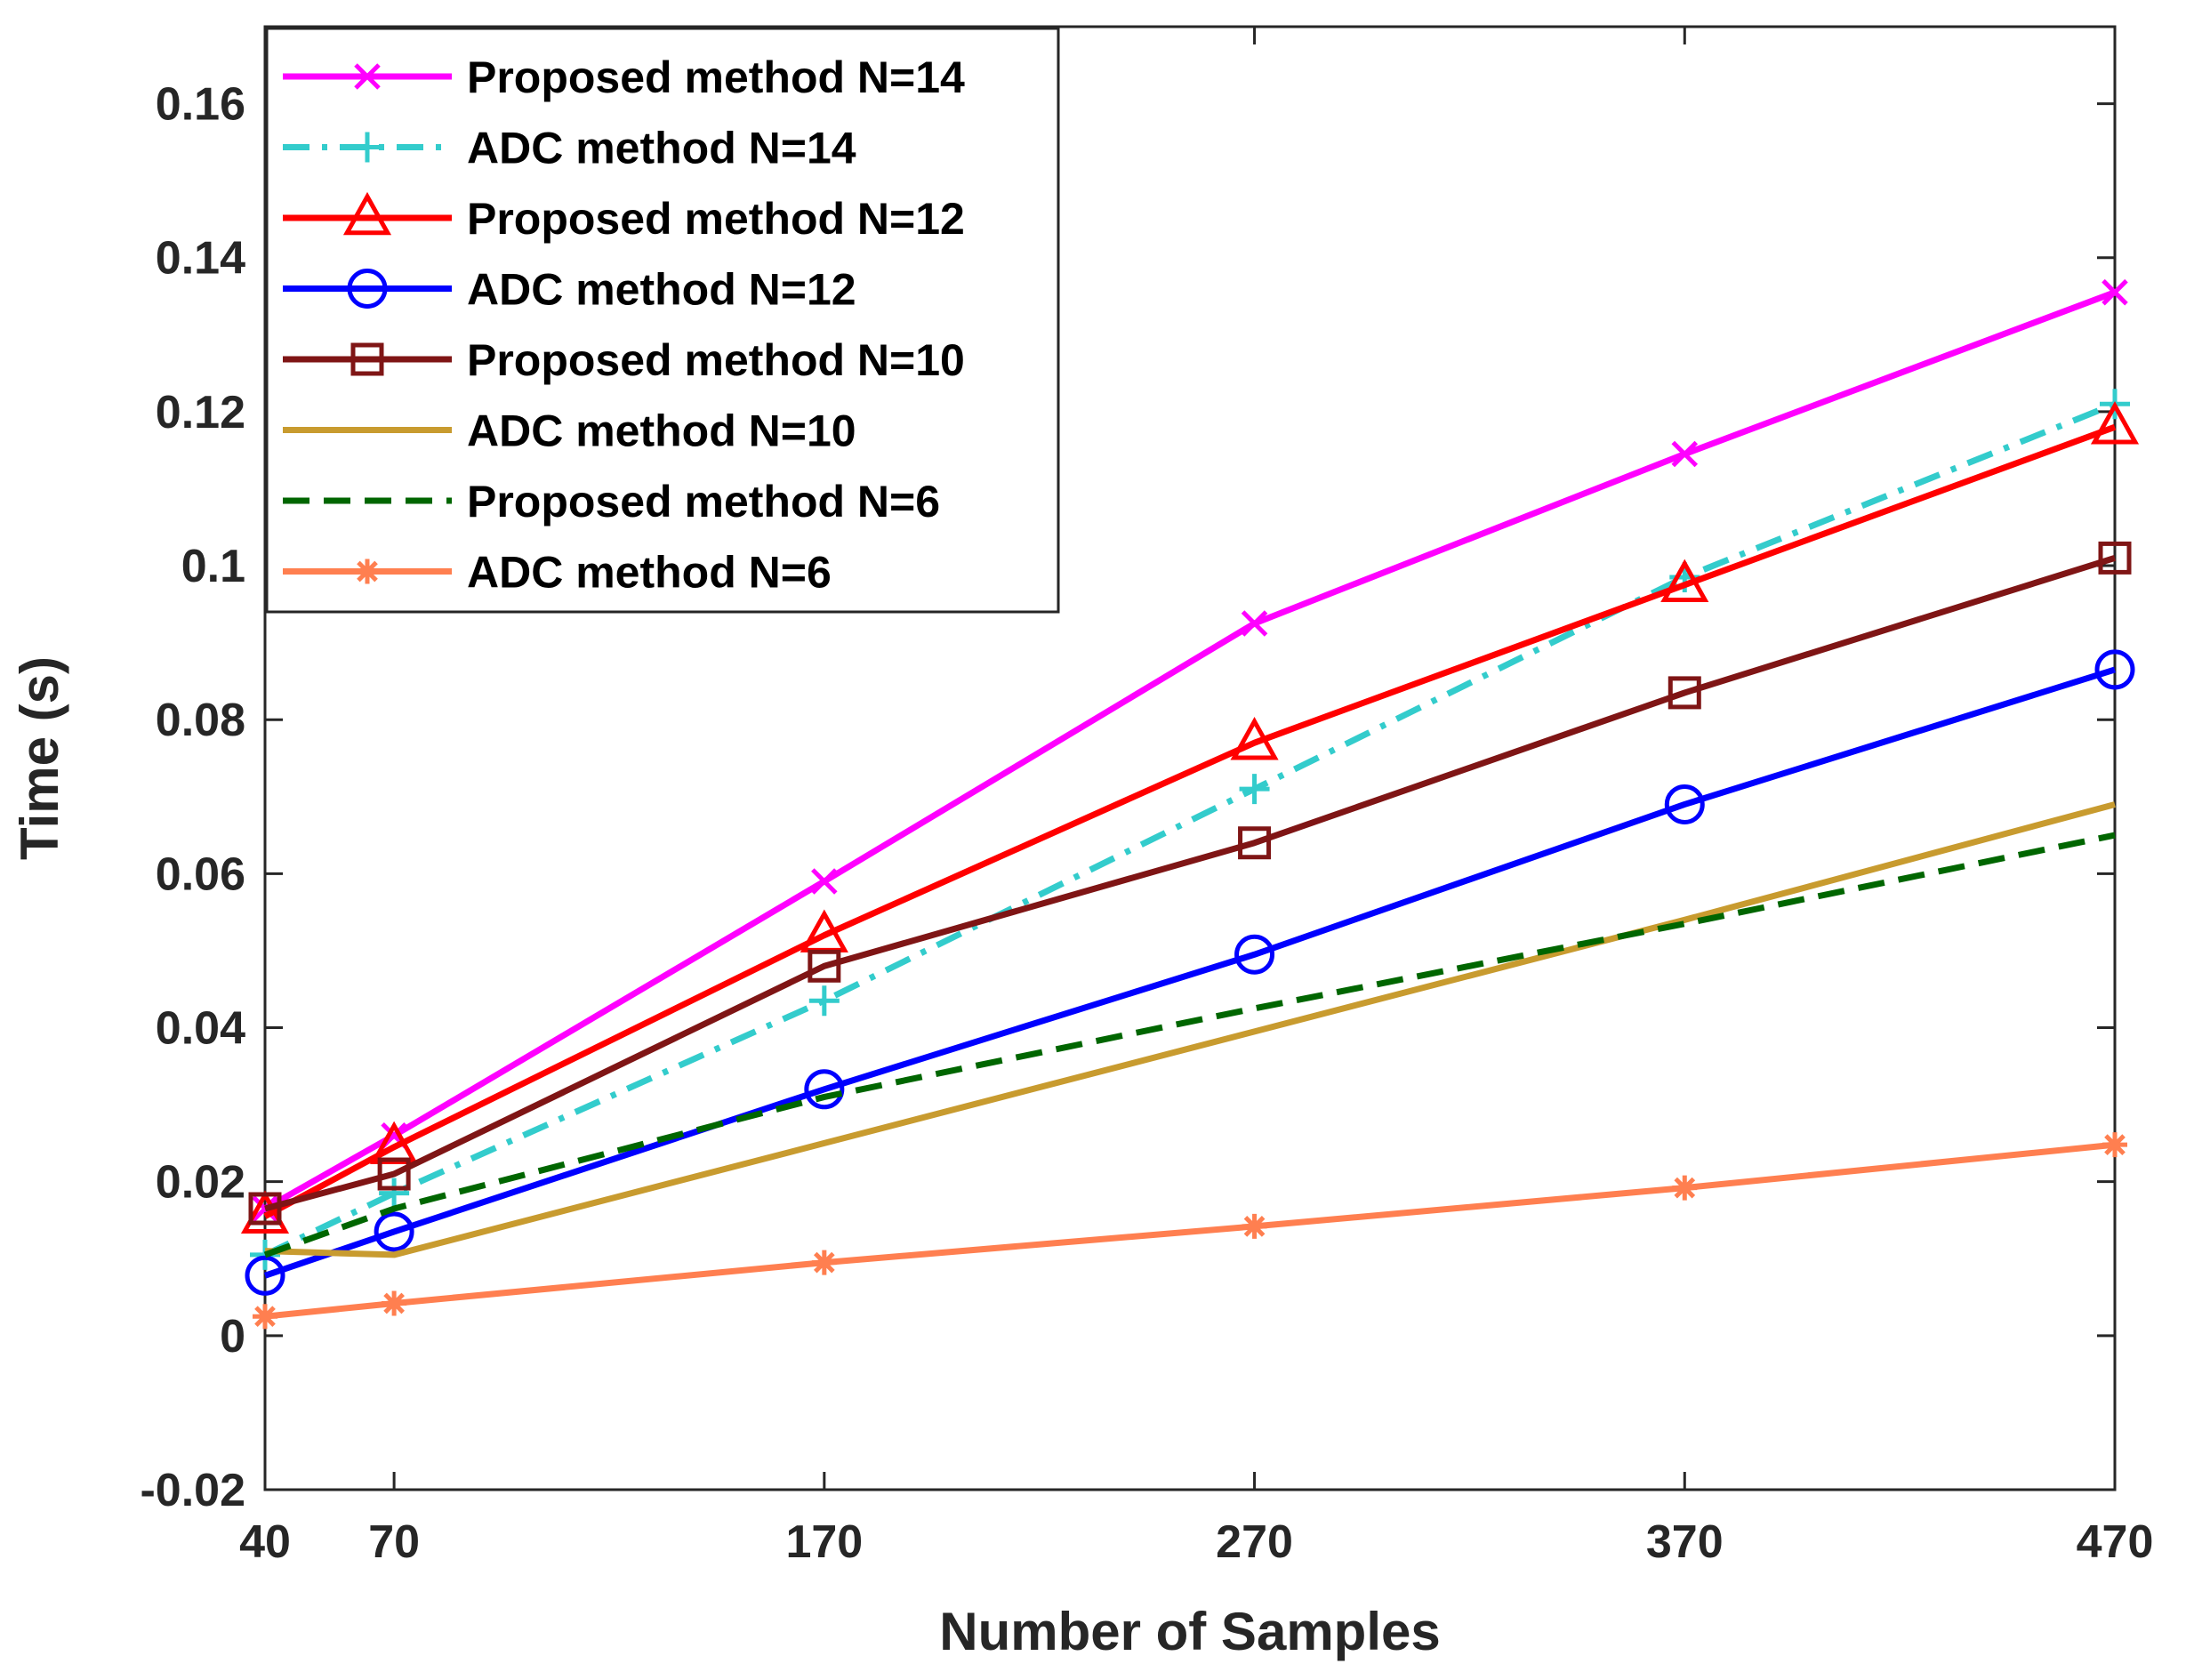 The height and width of the screenshot is (1680, 2194). What do you see at coordinates (201, 720) in the screenshot?
I see `y-tick-label: 0.08` at bounding box center [201, 720].